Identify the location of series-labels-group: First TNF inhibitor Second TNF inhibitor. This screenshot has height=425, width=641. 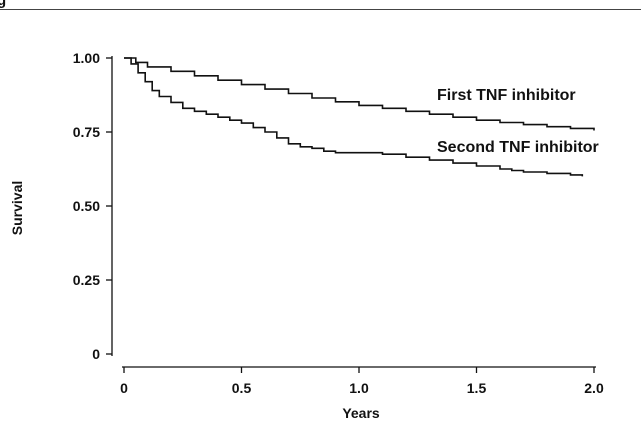
(518, 121).